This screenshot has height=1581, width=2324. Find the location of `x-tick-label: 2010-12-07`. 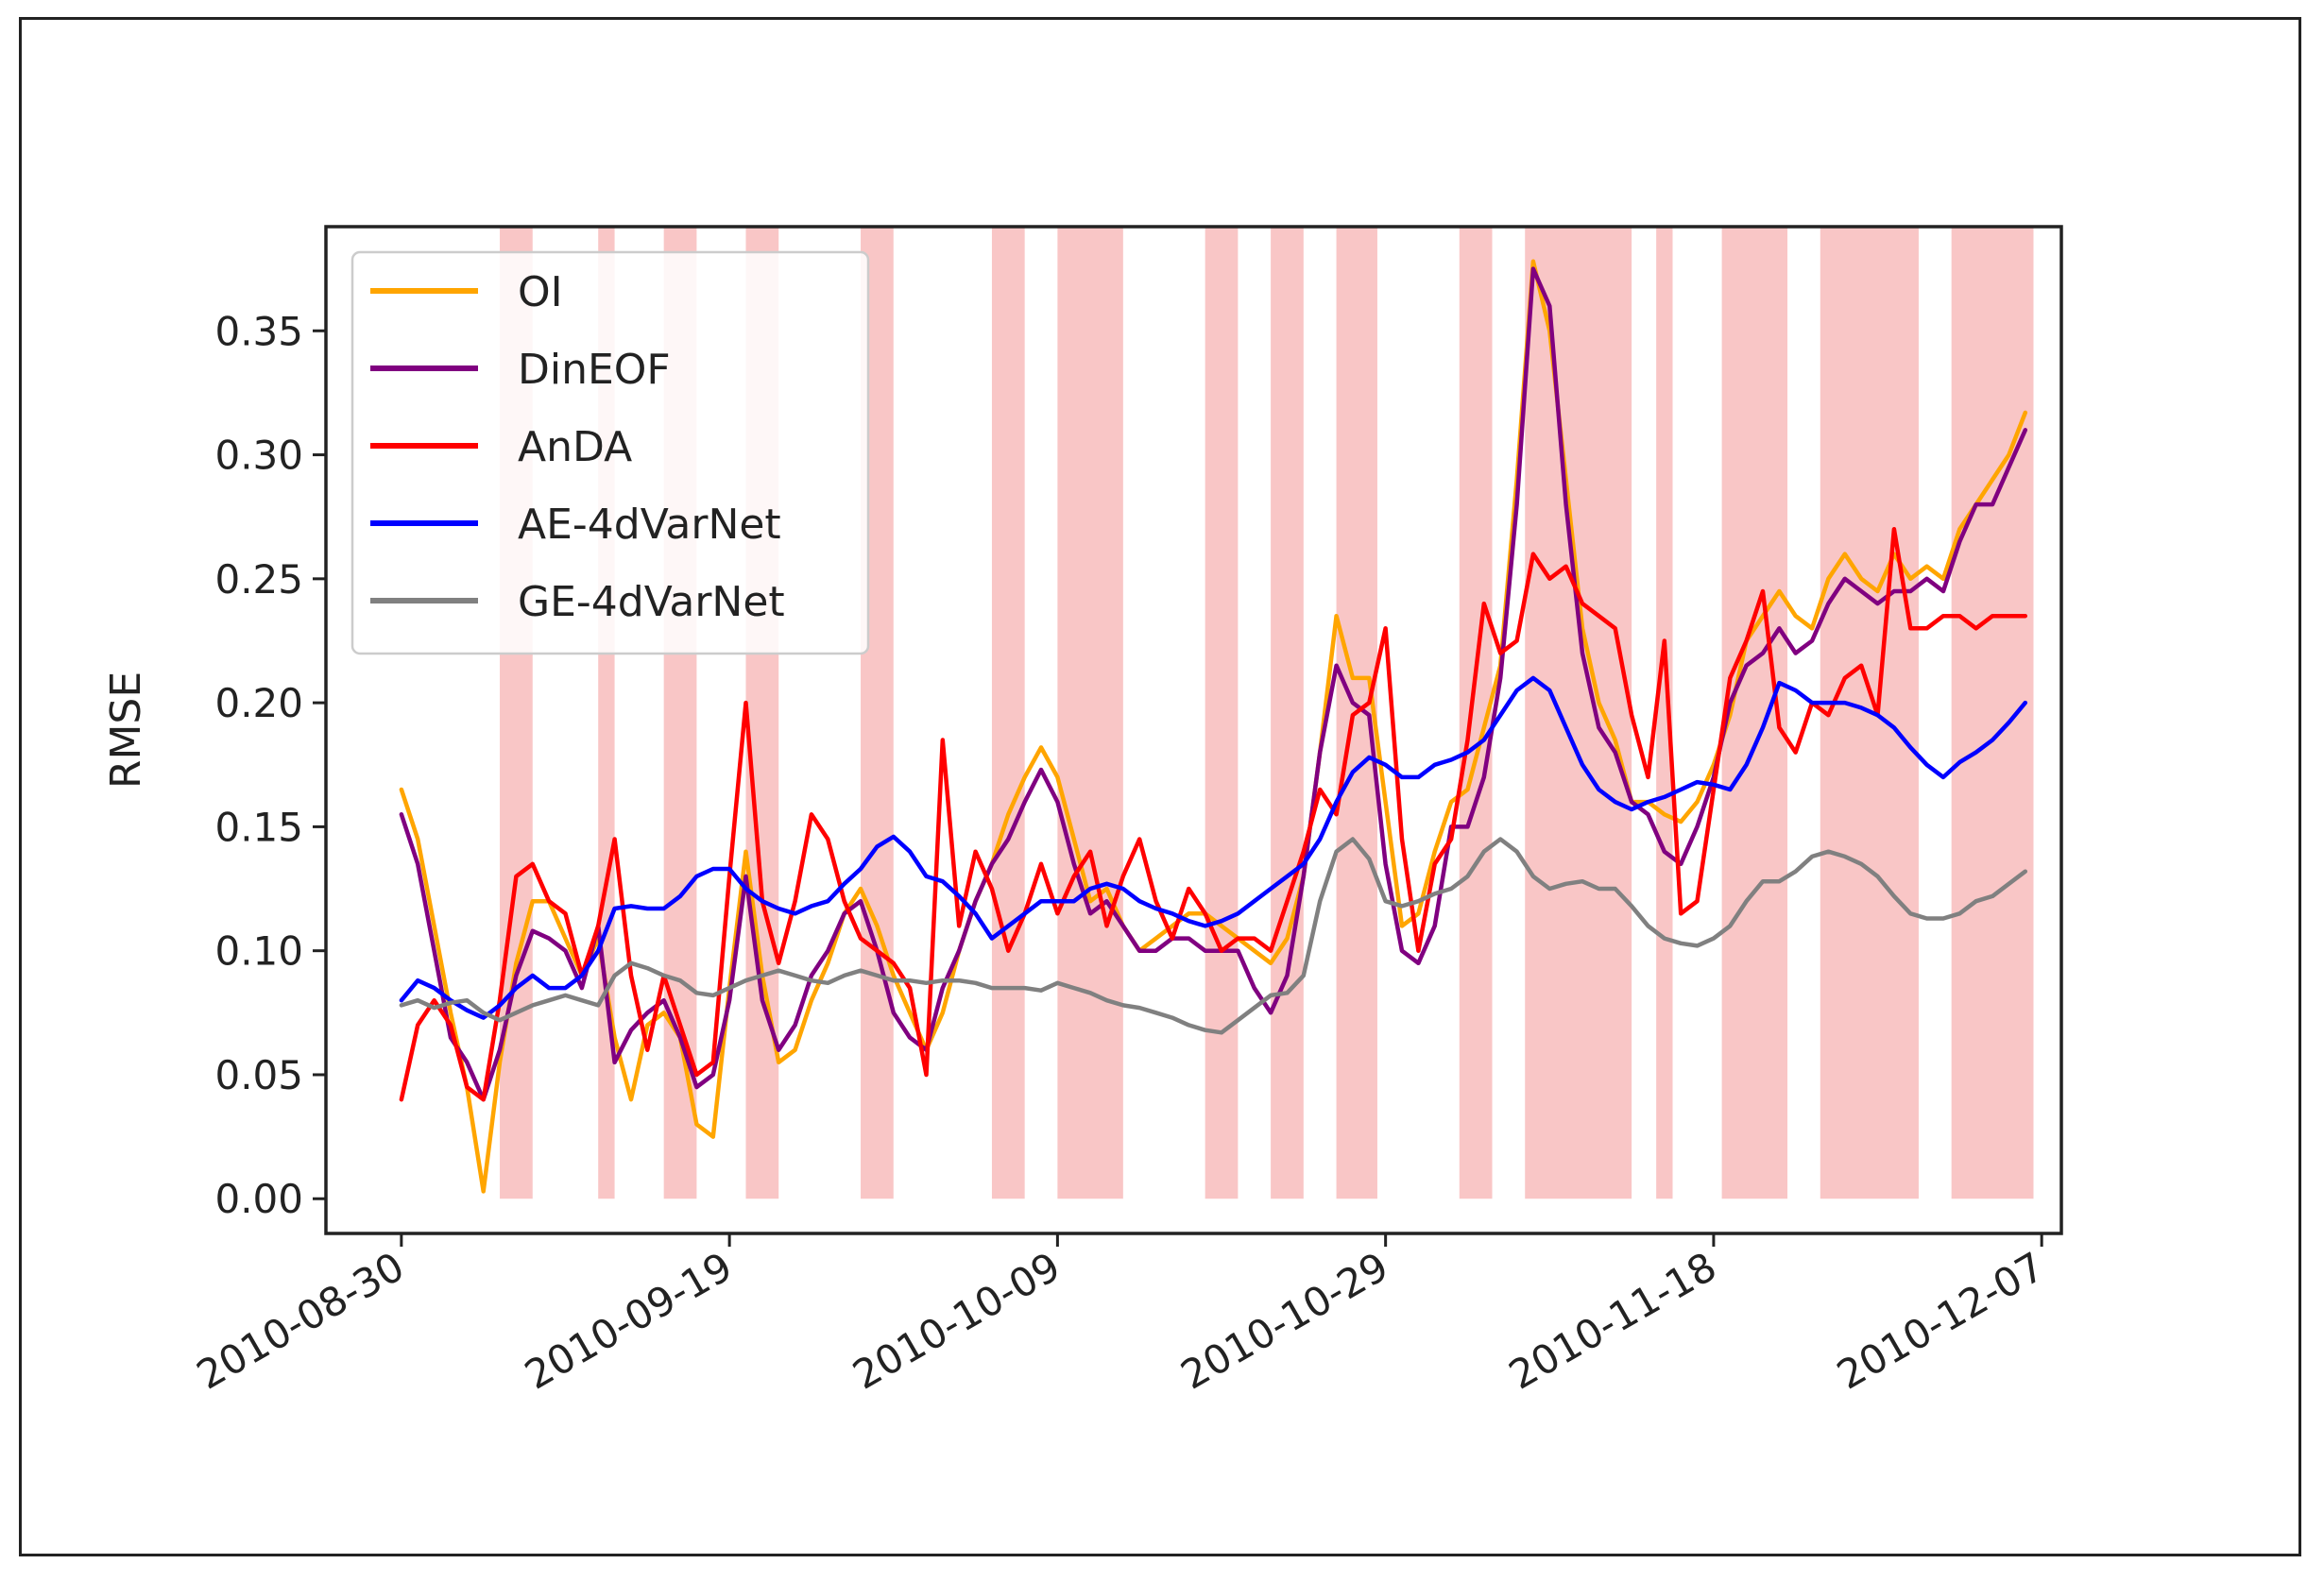

x-tick-label: 2010-12-07 is located at coordinates (1940, 1320).